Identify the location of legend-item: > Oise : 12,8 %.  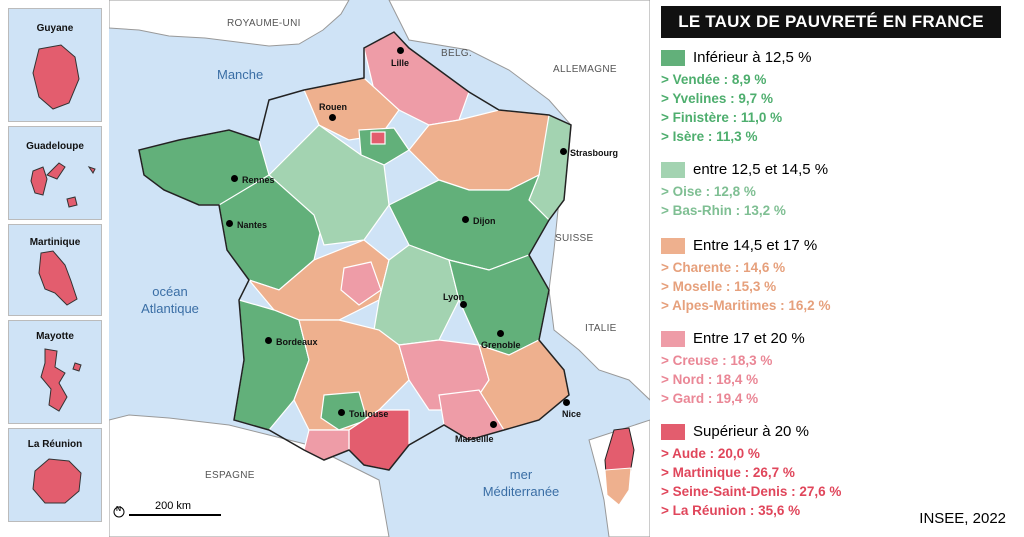
(708, 191).